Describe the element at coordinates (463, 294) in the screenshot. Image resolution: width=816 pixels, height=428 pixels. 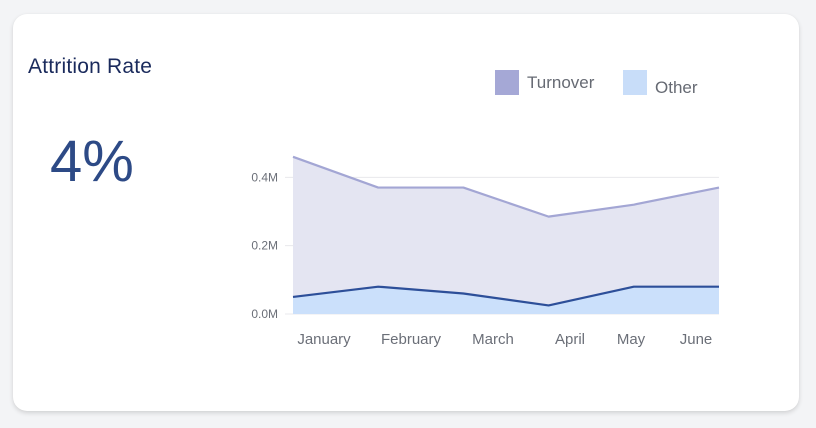
I see `point-other-march` at that location.